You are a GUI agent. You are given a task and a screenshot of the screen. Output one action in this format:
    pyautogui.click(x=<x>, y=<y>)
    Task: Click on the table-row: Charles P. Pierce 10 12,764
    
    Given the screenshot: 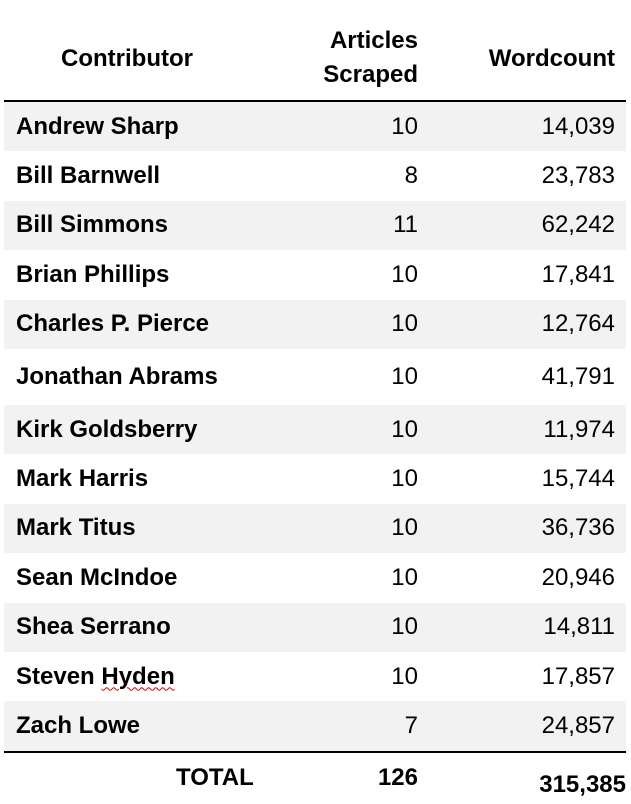 What is the action you would take?
    pyautogui.click(x=315, y=324)
    